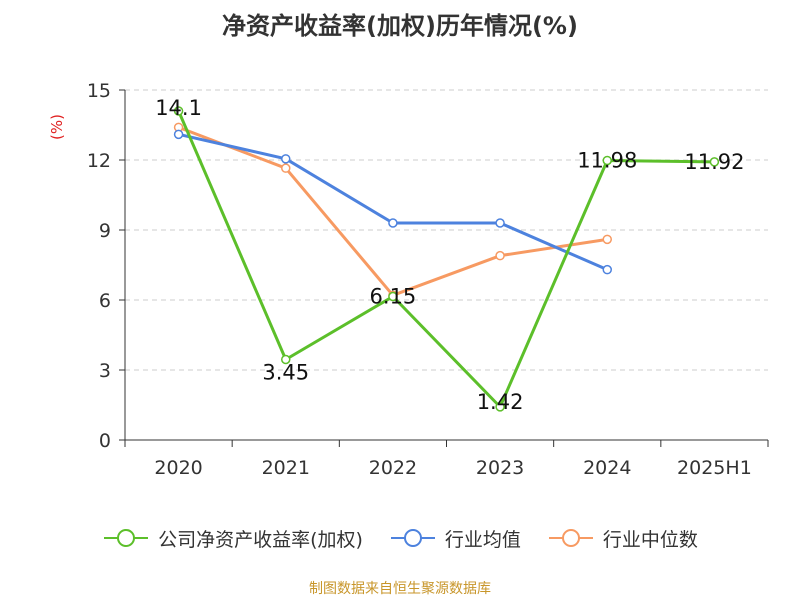 Image resolution: width=800 pixels, height=600 pixels. I want to click on data-label: 11.92, so click(714, 162).